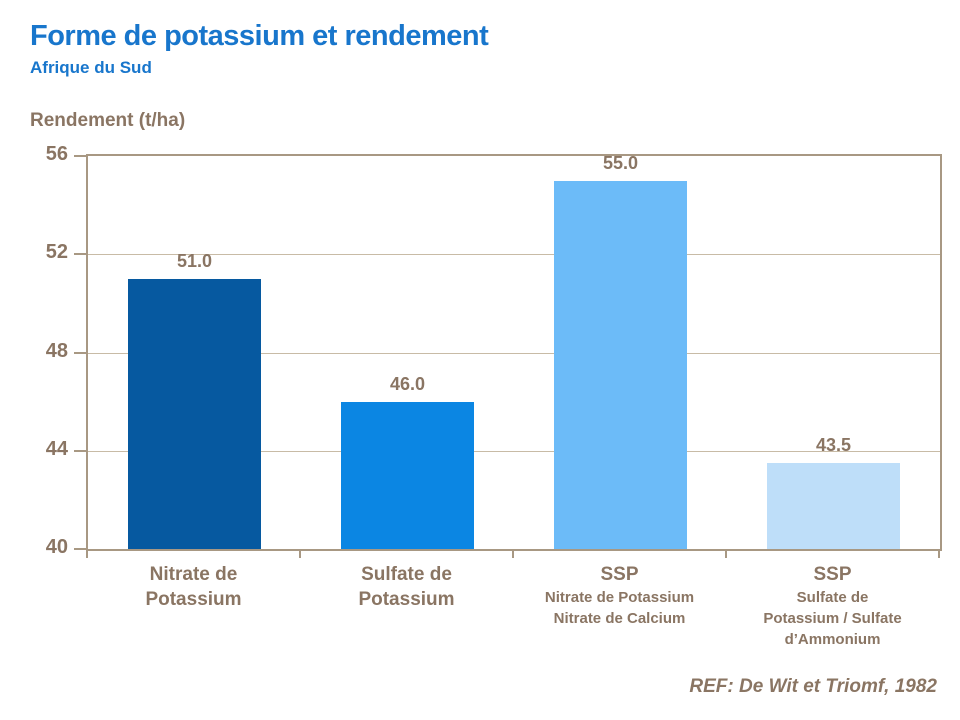  What do you see at coordinates (194, 260) in the screenshot?
I see `bar-value-label-0: 51.0` at bounding box center [194, 260].